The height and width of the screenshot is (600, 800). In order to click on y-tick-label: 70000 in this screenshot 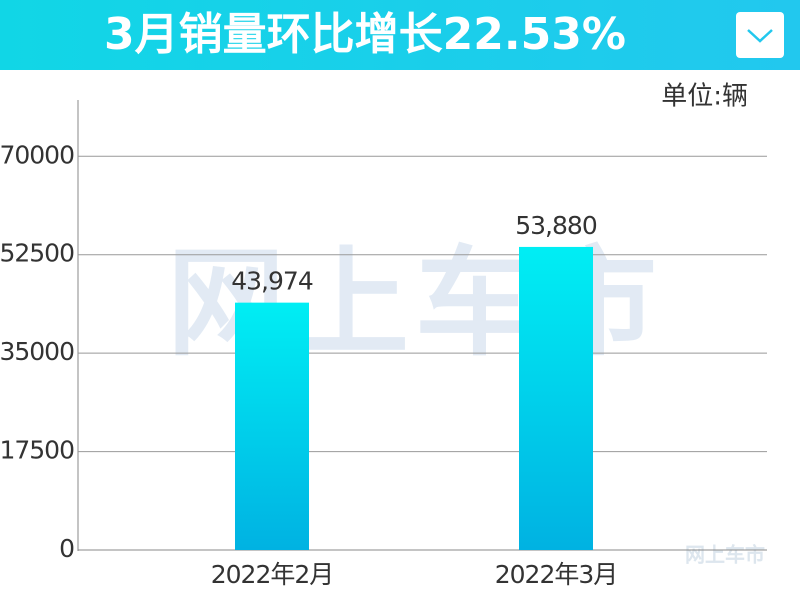, I will do `click(37, 154)`.